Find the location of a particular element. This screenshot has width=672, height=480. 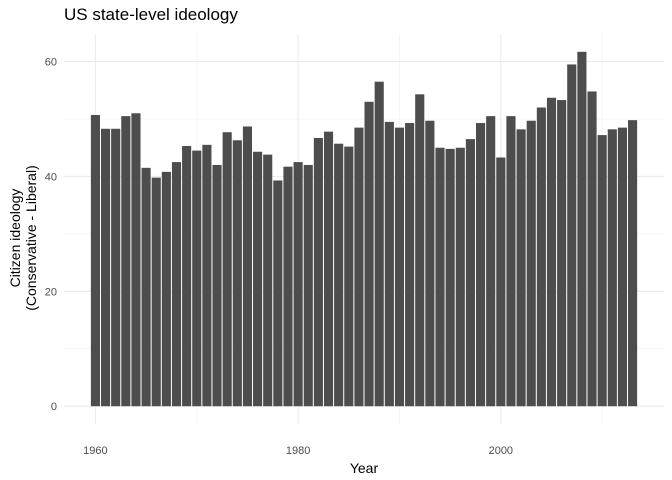

bar-2004 is located at coordinates (541, 257).